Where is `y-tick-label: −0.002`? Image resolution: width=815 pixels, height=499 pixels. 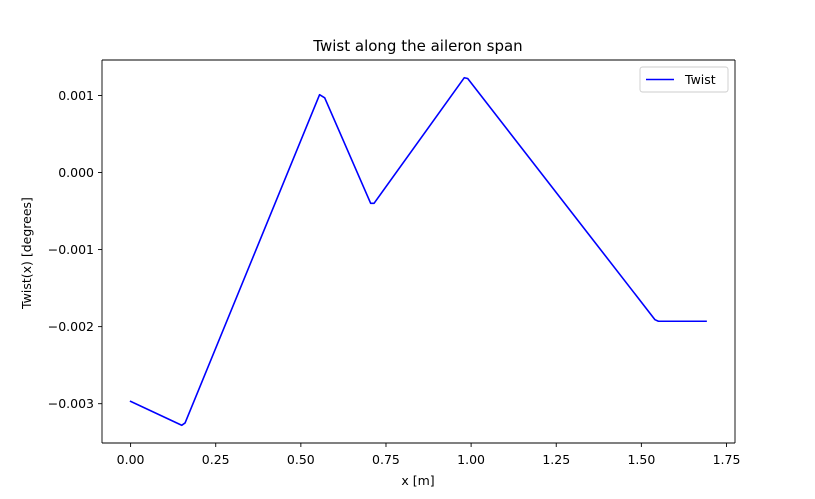 y-tick-label: −0.002 is located at coordinates (71, 326).